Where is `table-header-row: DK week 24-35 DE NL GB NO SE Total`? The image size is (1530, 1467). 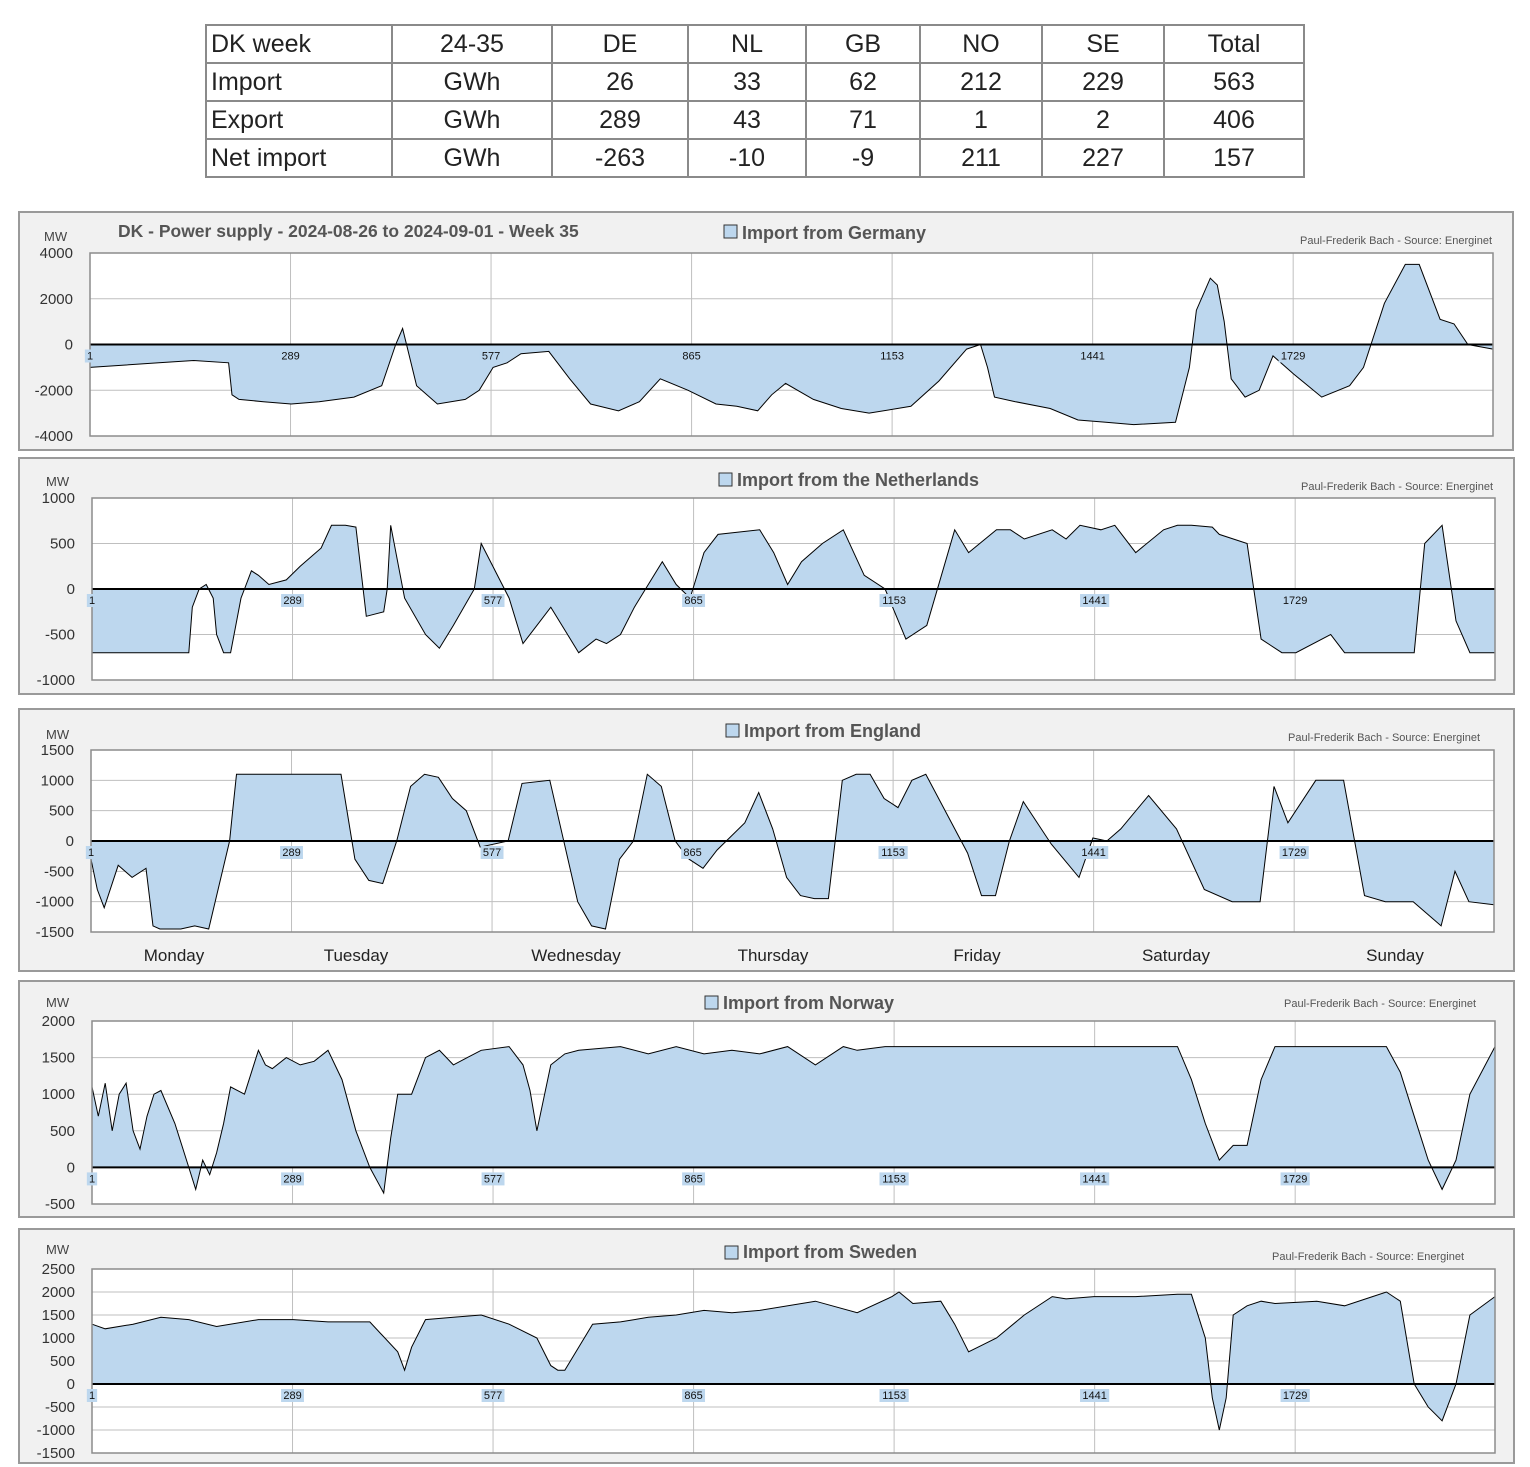 table-header-row: DK week 24-35 DE NL GB NO SE Total is located at coordinates (755, 44).